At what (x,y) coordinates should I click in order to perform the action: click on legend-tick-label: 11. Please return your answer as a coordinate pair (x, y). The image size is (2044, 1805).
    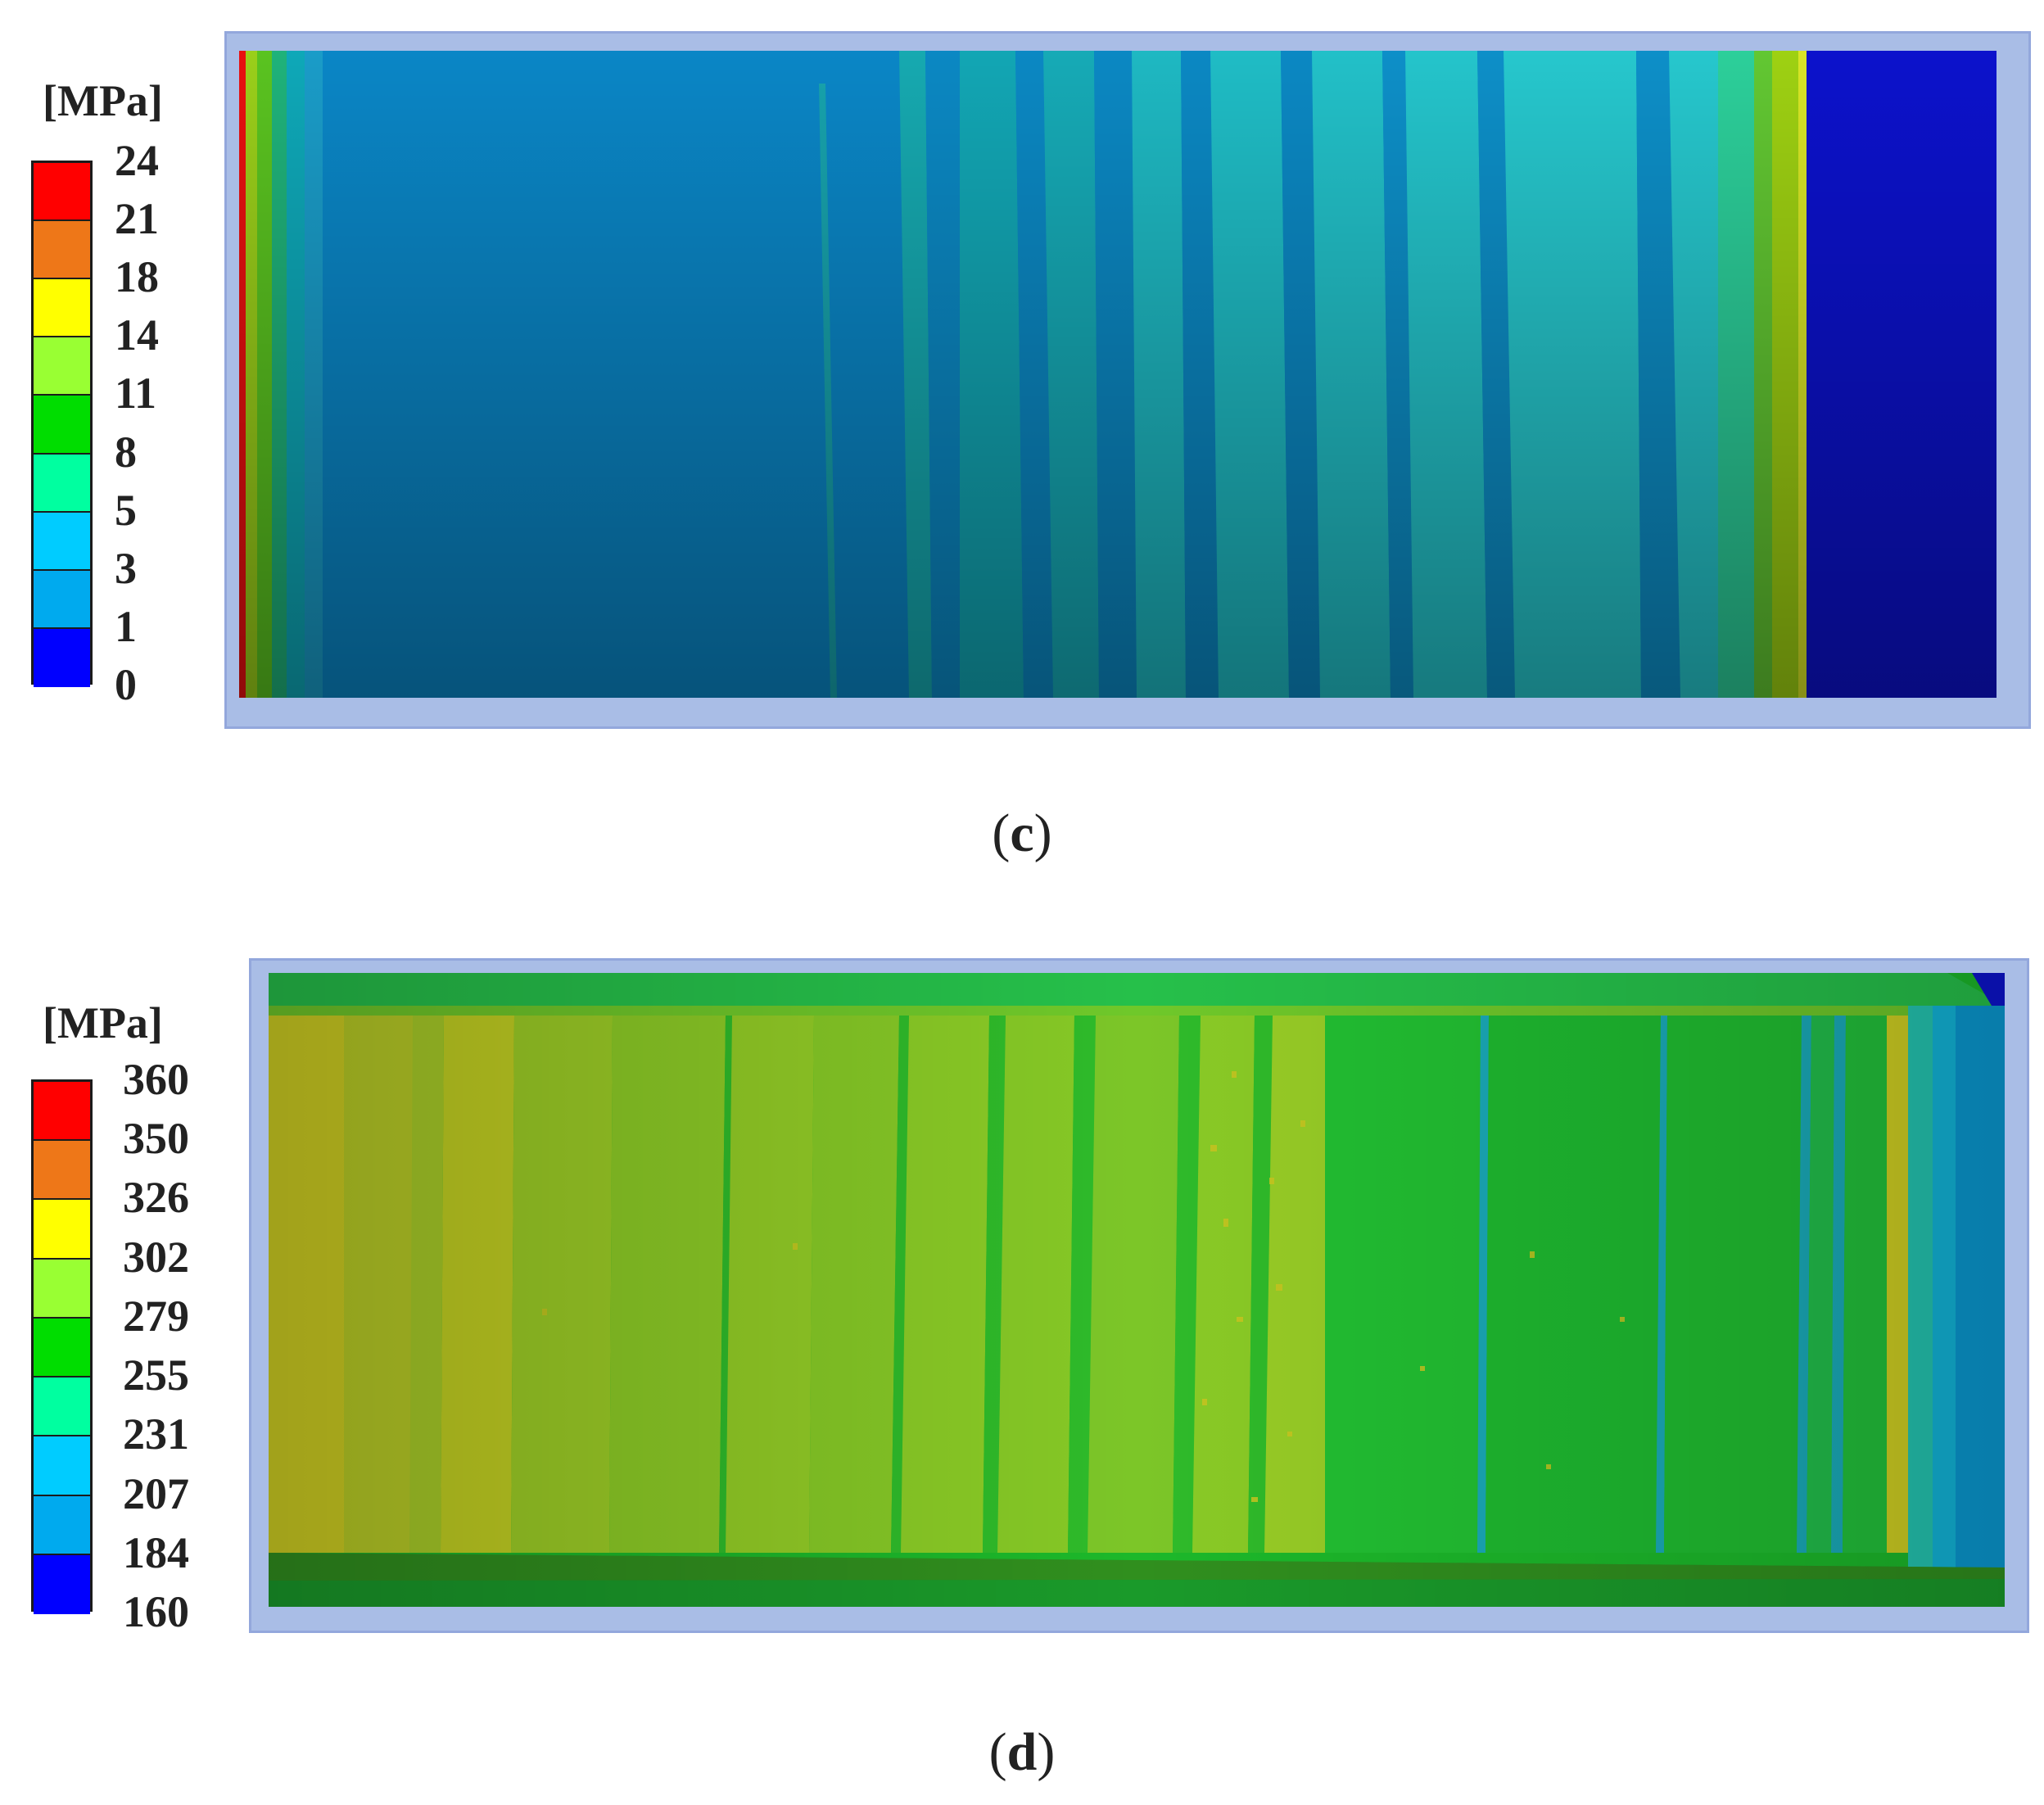
    Looking at the image, I should click on (136, 393).